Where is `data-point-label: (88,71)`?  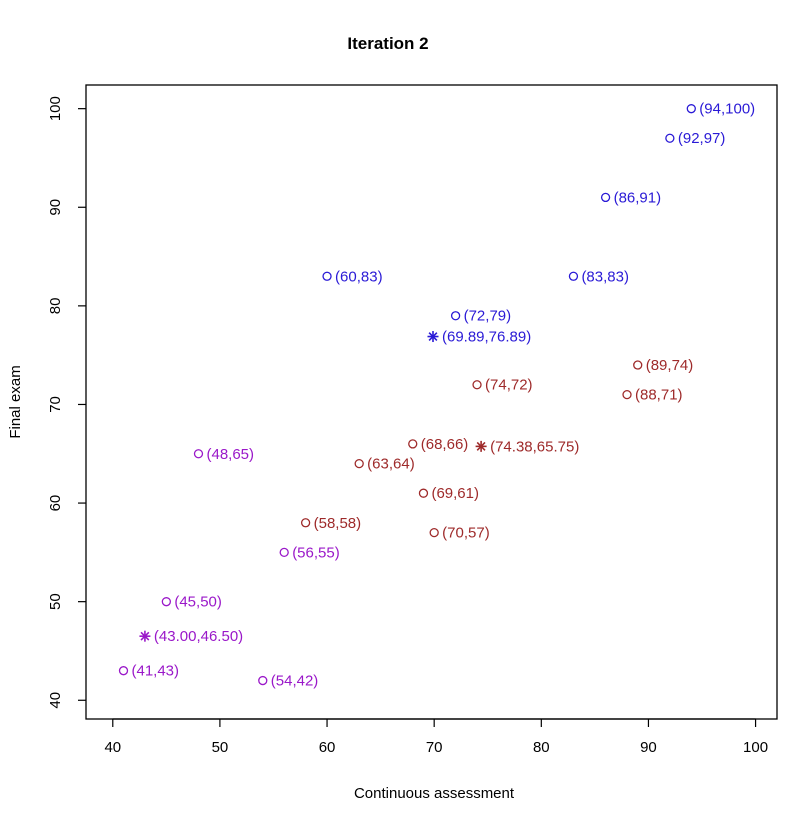 data-point-label: (88,71) is located at coordinates (659, 395).